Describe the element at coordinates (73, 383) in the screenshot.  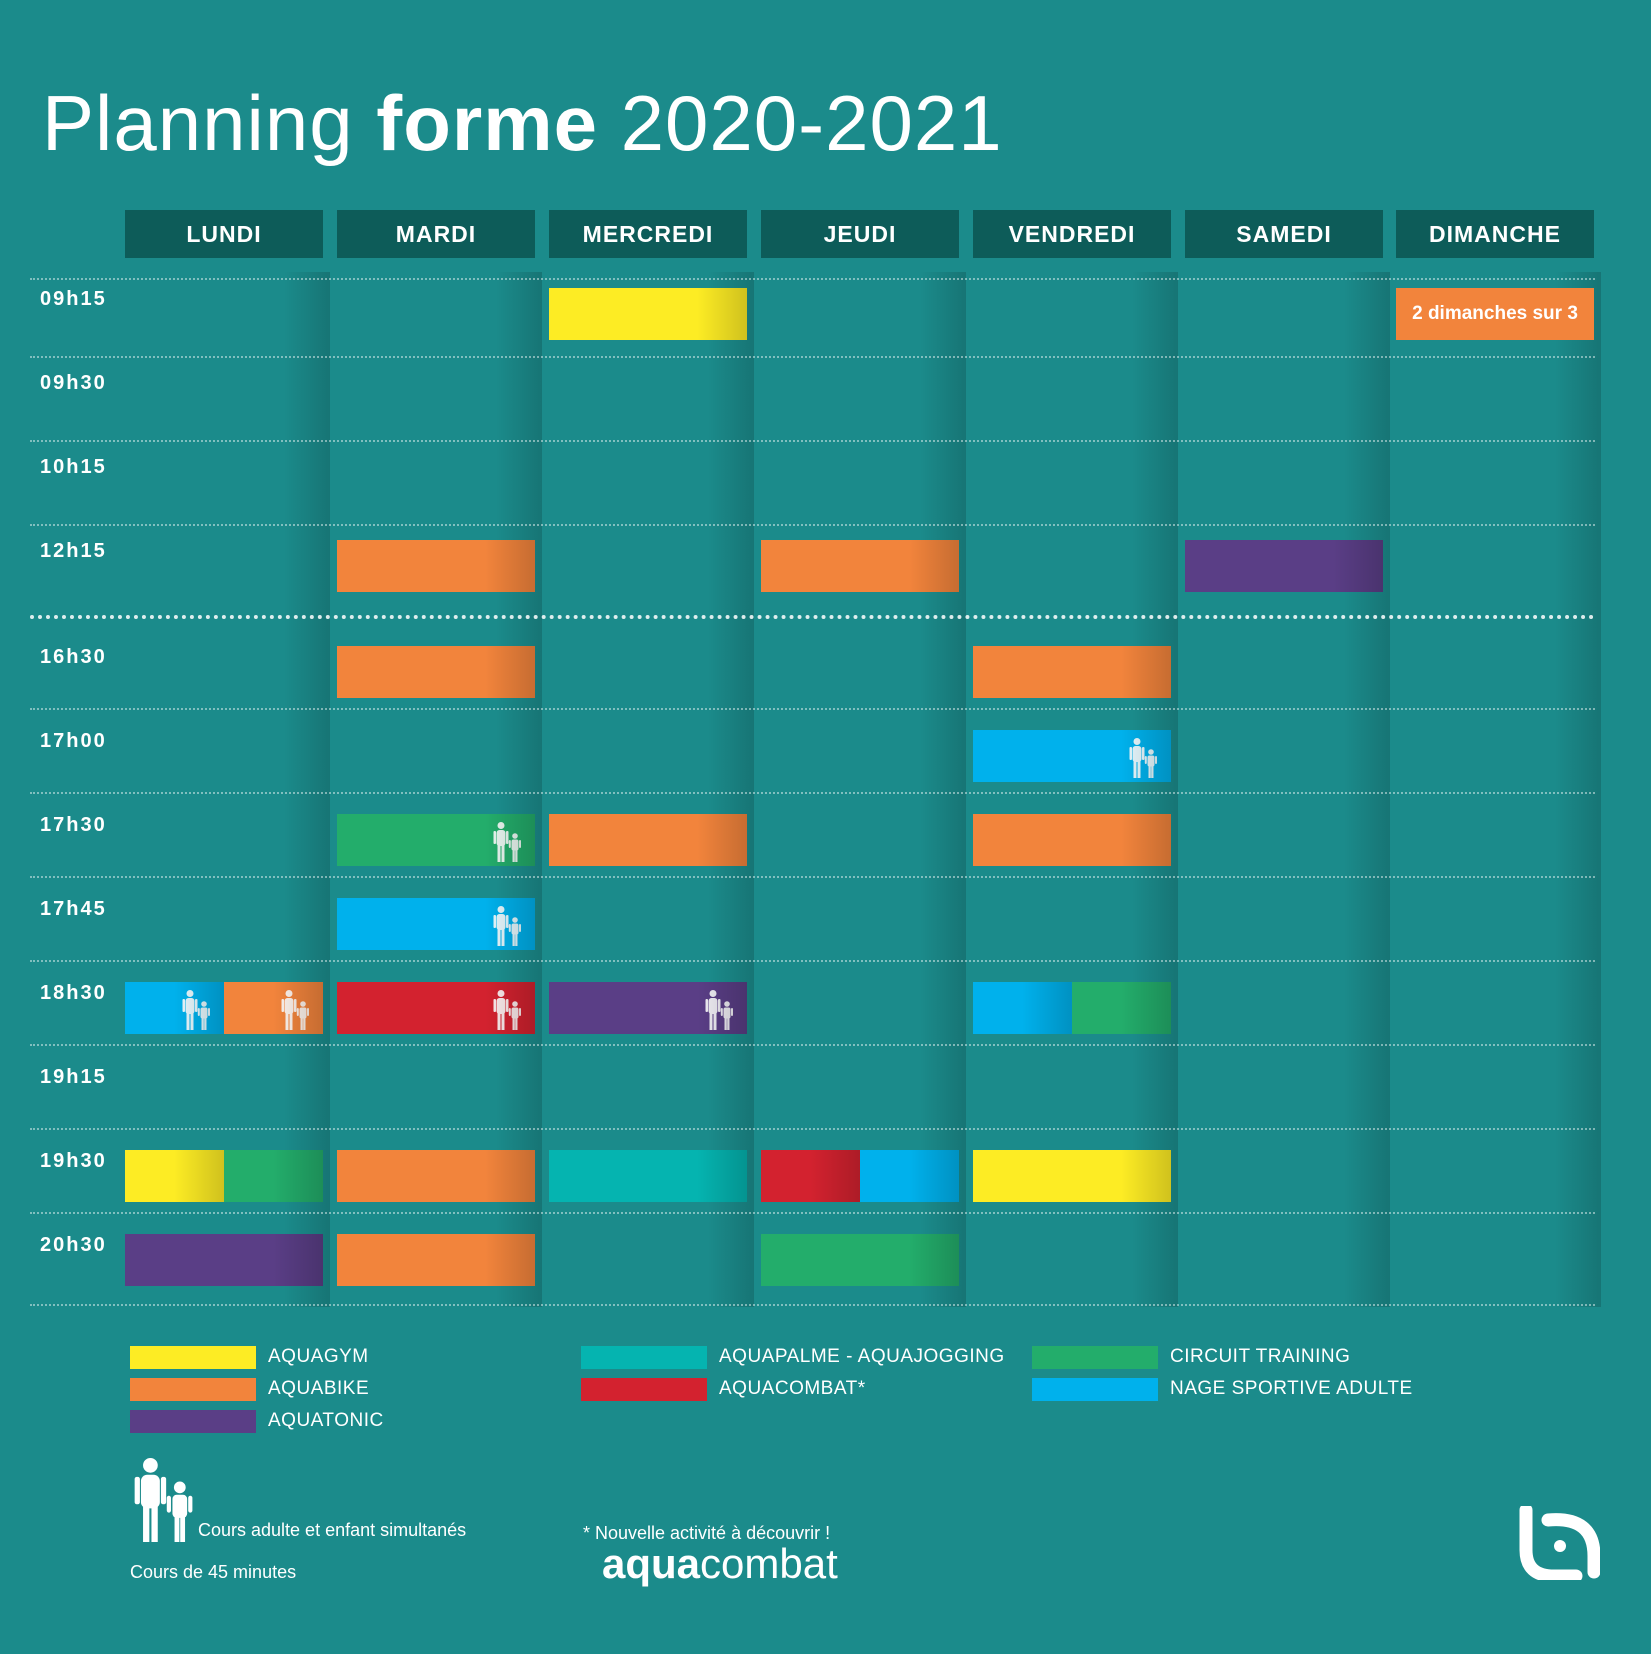
I see `time-label: 09h30` at that location.